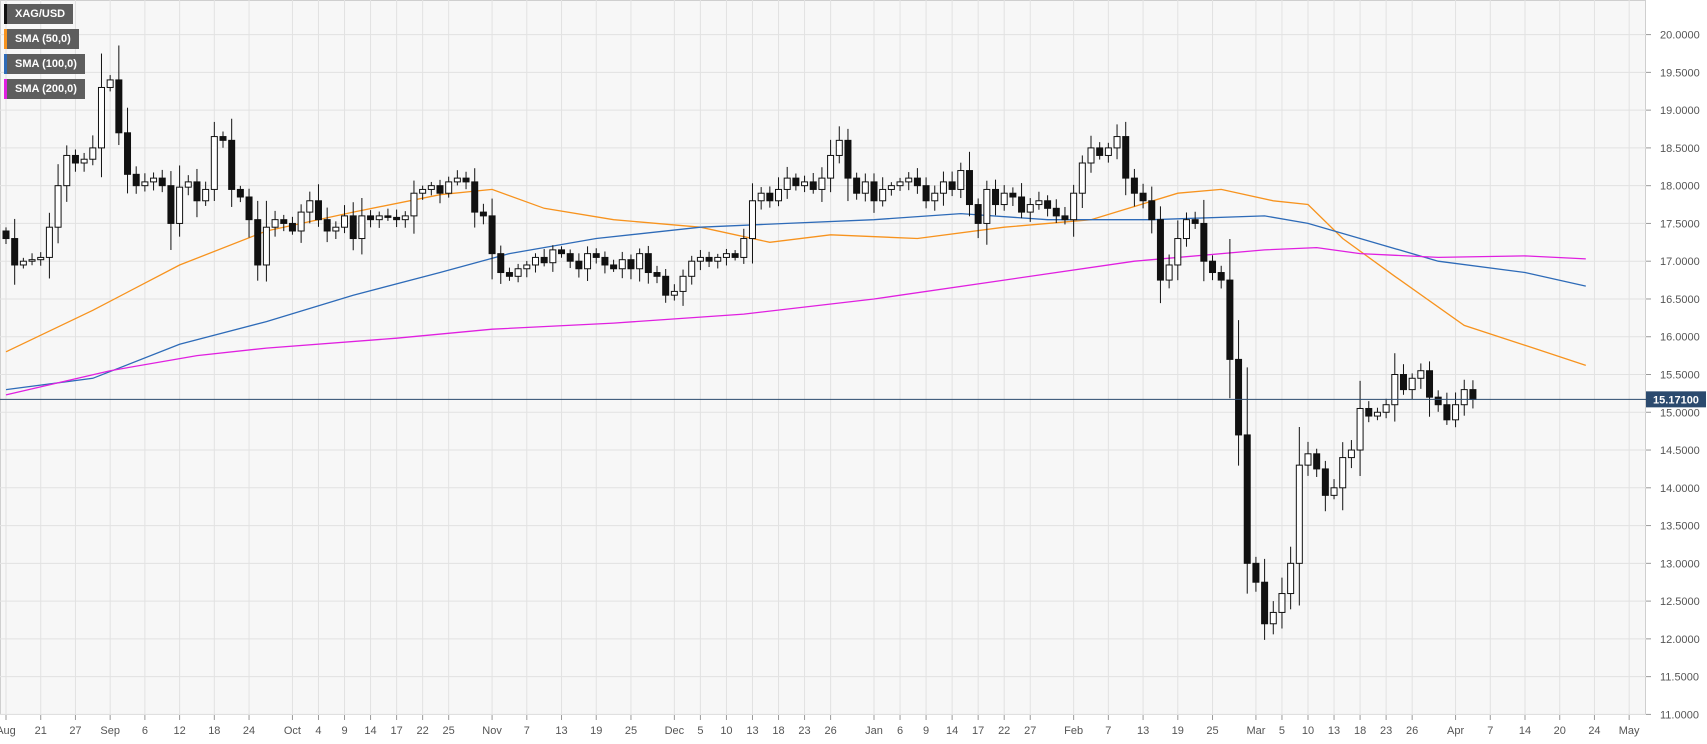 Image resolution: width=1707 pixels, height=744 pixels. What do you see at coordinates (1680, 376) in the screenshot?
I see `y-tick-label: 15.5000` at bounding box center [1680, 376].